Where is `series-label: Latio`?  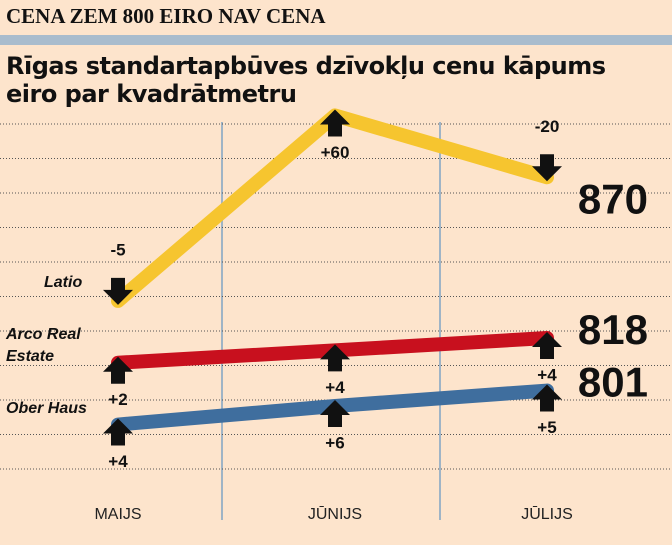
series-label: Latio is located at coordinates (63, 282).